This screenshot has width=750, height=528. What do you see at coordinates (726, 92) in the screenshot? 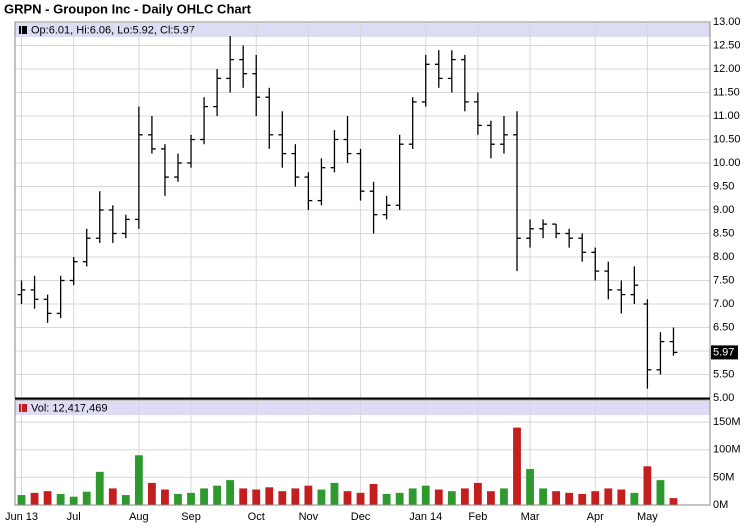
I see `y-tick-label: 11.50` at bounding box center [726, 92].